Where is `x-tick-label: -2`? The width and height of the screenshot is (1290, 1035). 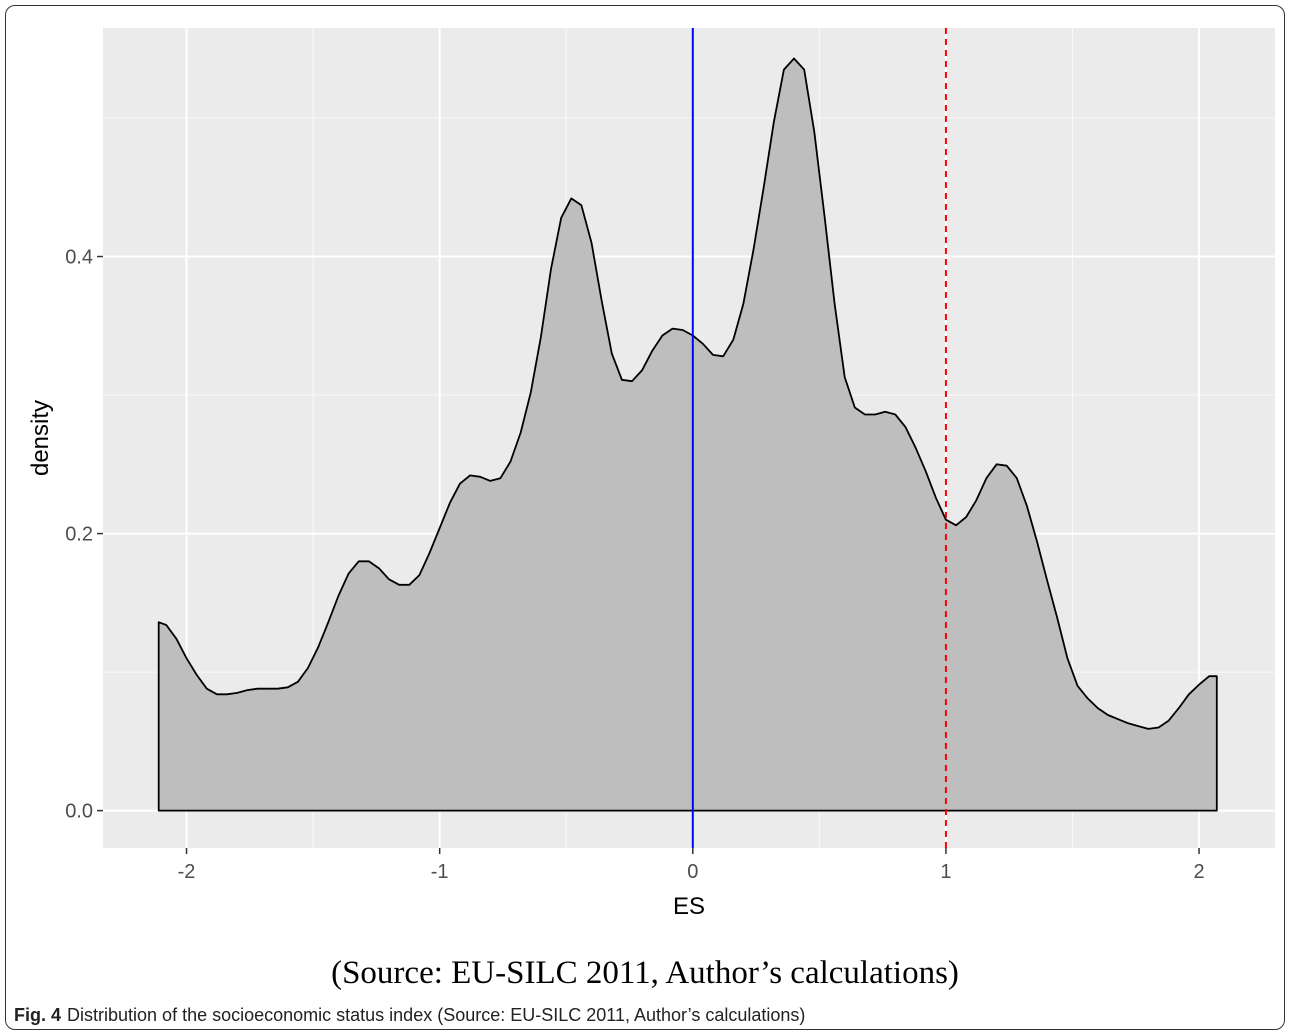
x-tick-label: -2 is located at coordinates (187, 872).